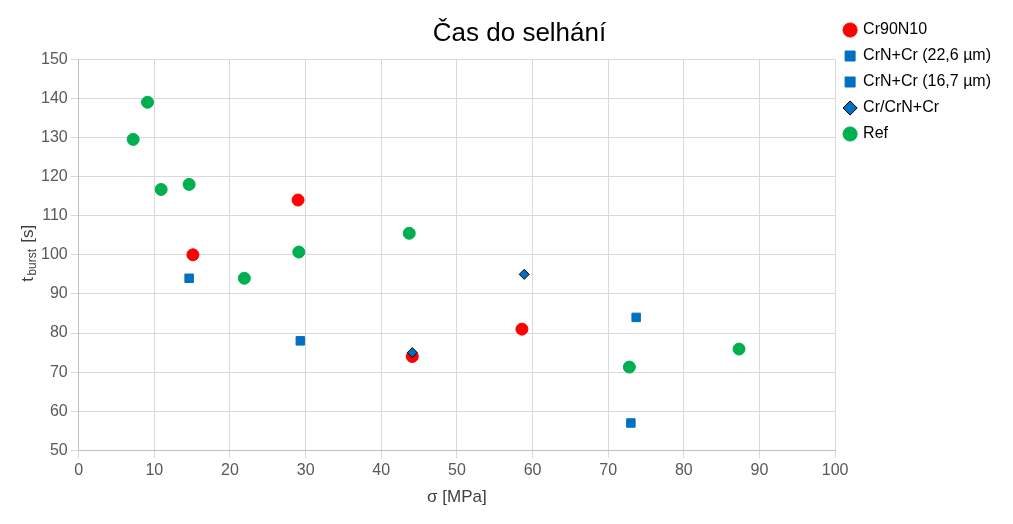  Describe the element at coordinates (683, 470) in the screenshot. I see `x-tick-label: 80` at that location.